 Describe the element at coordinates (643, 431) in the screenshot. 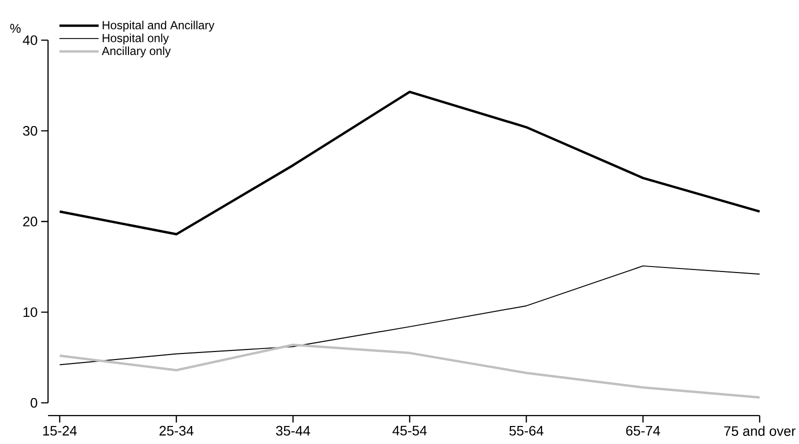

I see `x-tick-label: 65-74` at that location.